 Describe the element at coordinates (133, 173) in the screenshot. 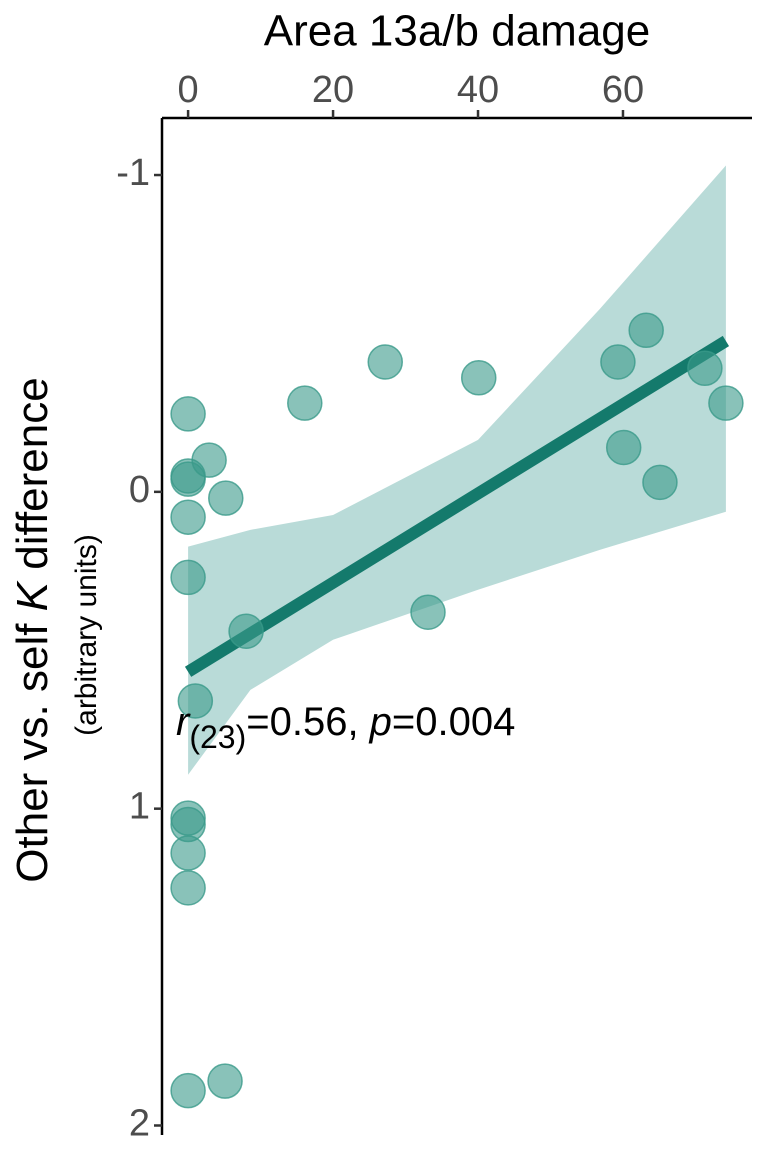

I see `y-tick-label: -1` at that location.